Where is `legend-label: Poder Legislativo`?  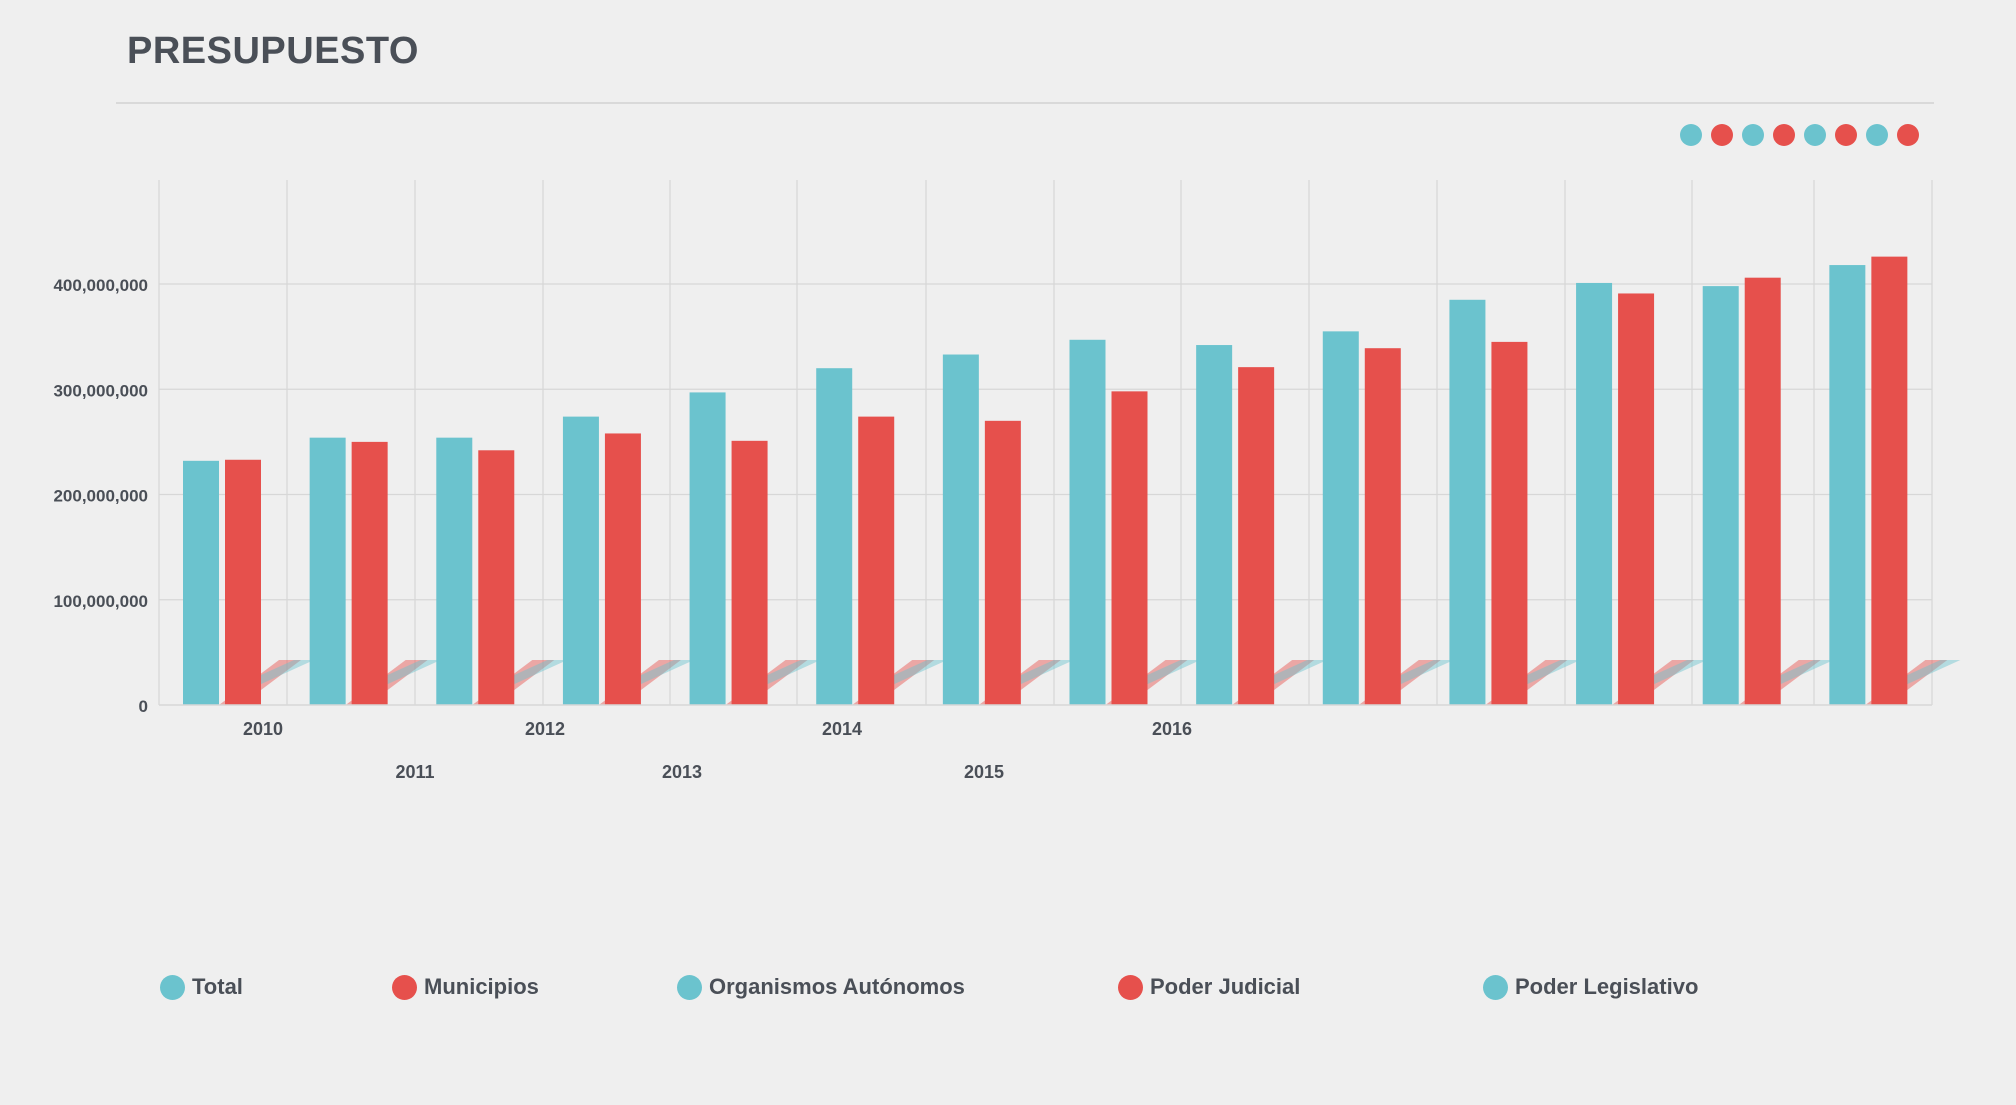 legend-label: Poder Legislativo is located at coordinates (1607, 986).